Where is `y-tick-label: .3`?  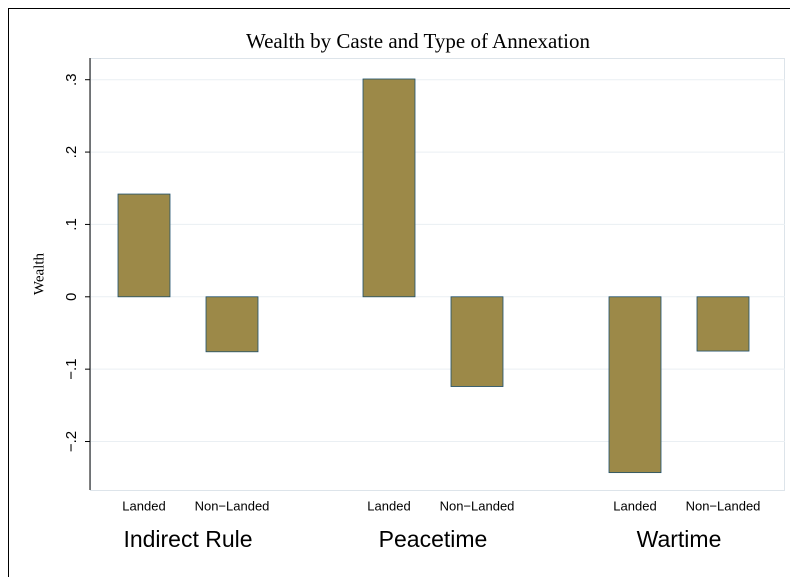
y-tick-label: .3 is located at coordinates (71, 79).